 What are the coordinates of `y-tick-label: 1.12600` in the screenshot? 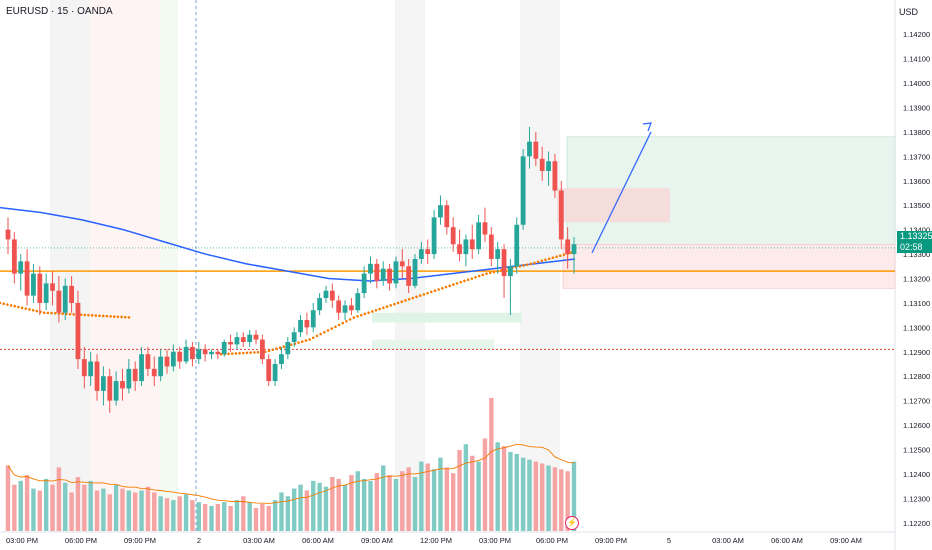 It's located at (916, 425).